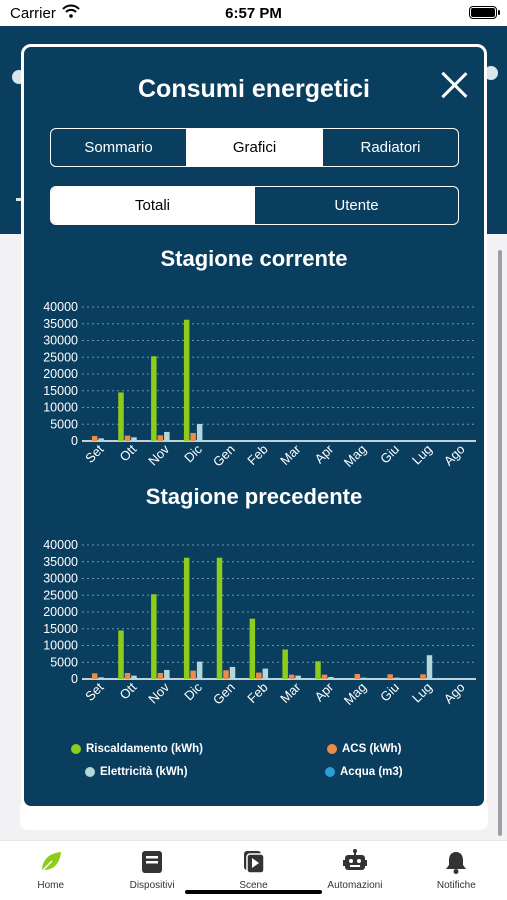 The image size is (507, 900). What do you see at coordinates (390, 147) in the screenshot?
I see `tab-radiatori: Radiatori` at bounding box center [390, 147].